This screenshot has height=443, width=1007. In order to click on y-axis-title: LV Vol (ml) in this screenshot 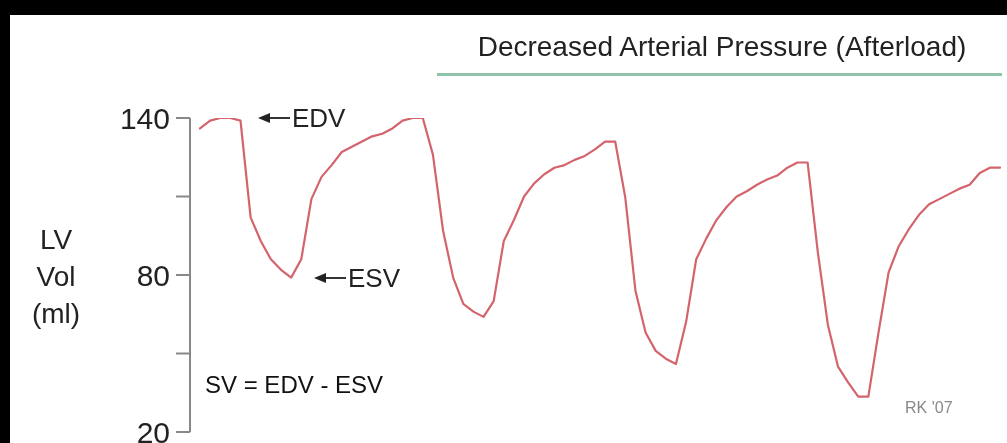, I will do `click(56, 276)`.